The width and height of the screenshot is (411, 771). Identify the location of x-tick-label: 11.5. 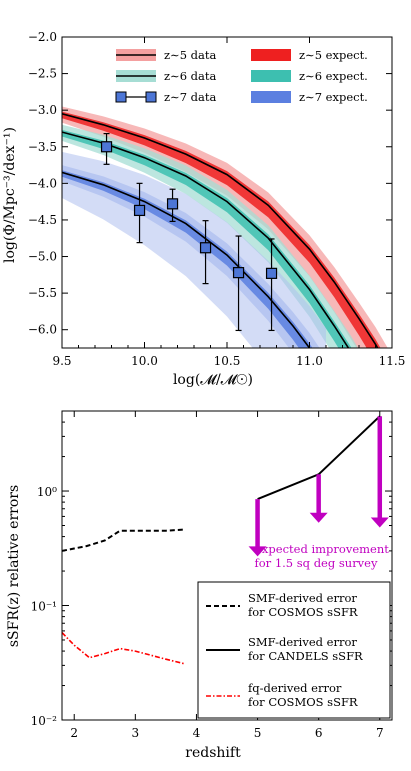
(392, 361).